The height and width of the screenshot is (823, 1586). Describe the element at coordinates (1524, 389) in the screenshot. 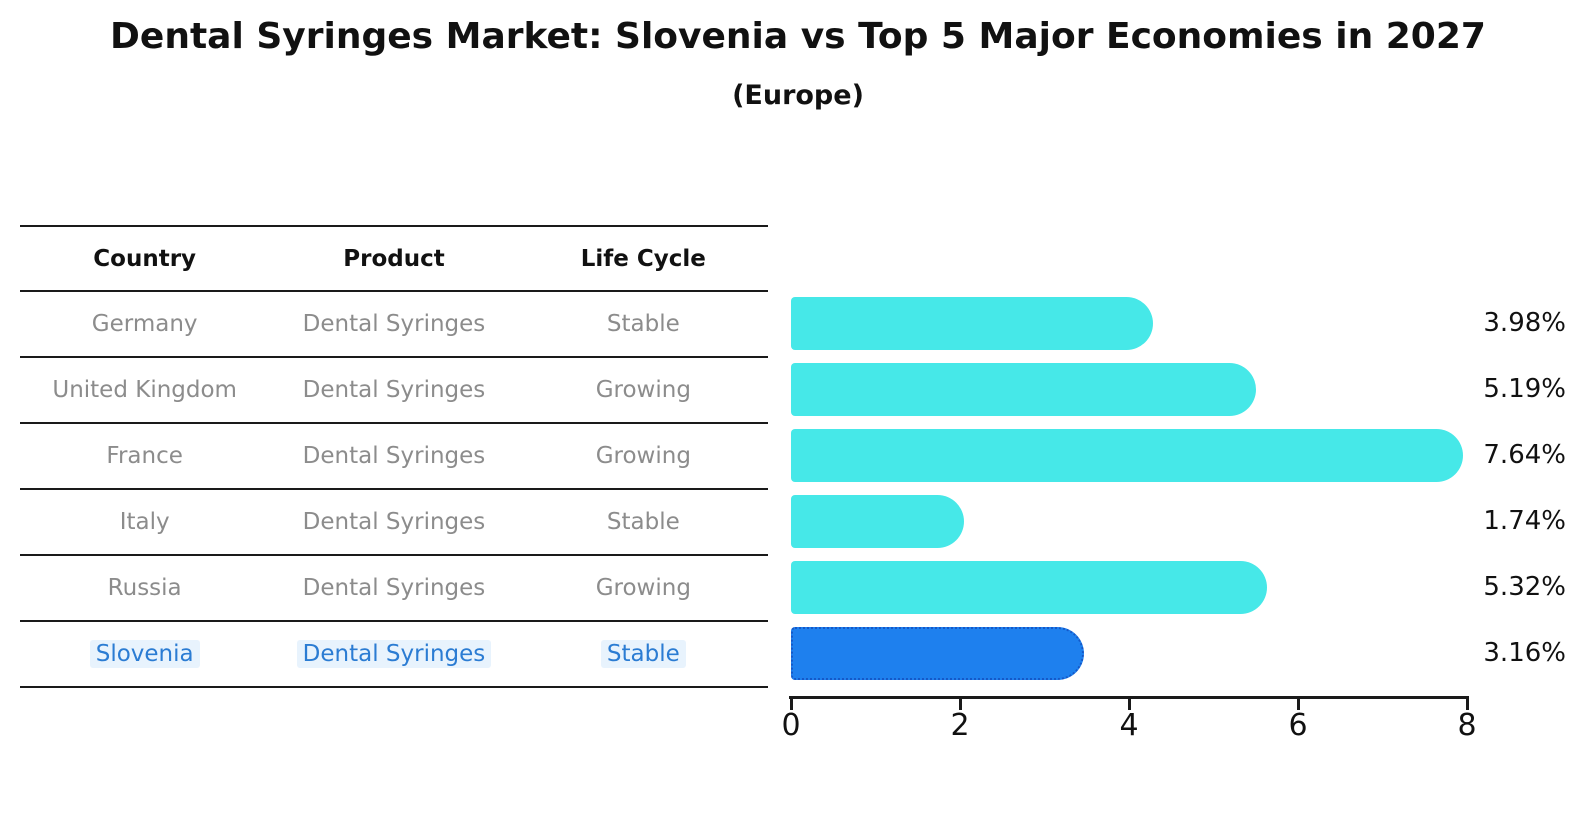

I see `value-label-united-kingdom: 5.19%` at that location.